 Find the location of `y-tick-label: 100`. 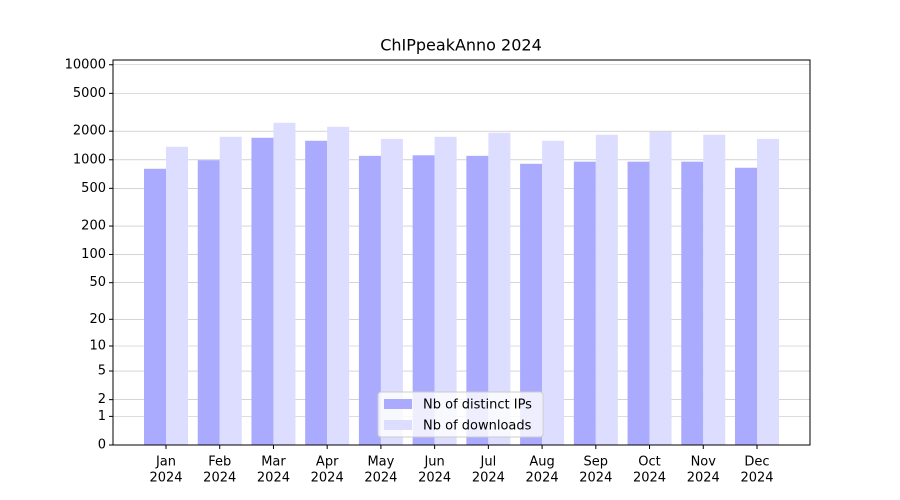

y-tick-label: 100 is located at coordinates (93, 254).